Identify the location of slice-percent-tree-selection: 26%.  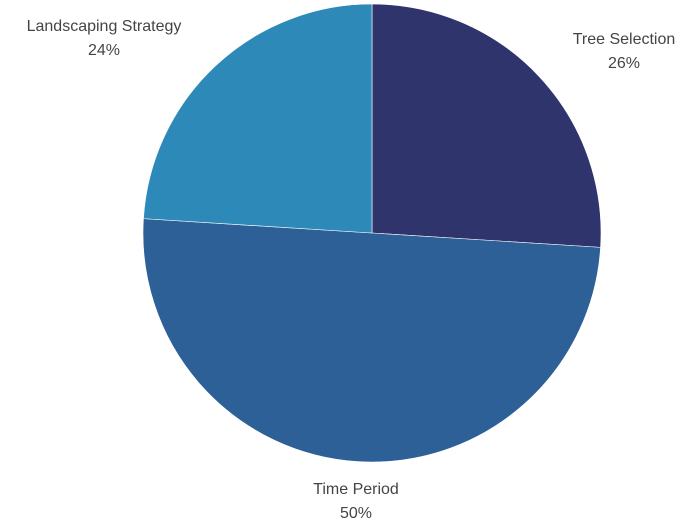
(624, 63).